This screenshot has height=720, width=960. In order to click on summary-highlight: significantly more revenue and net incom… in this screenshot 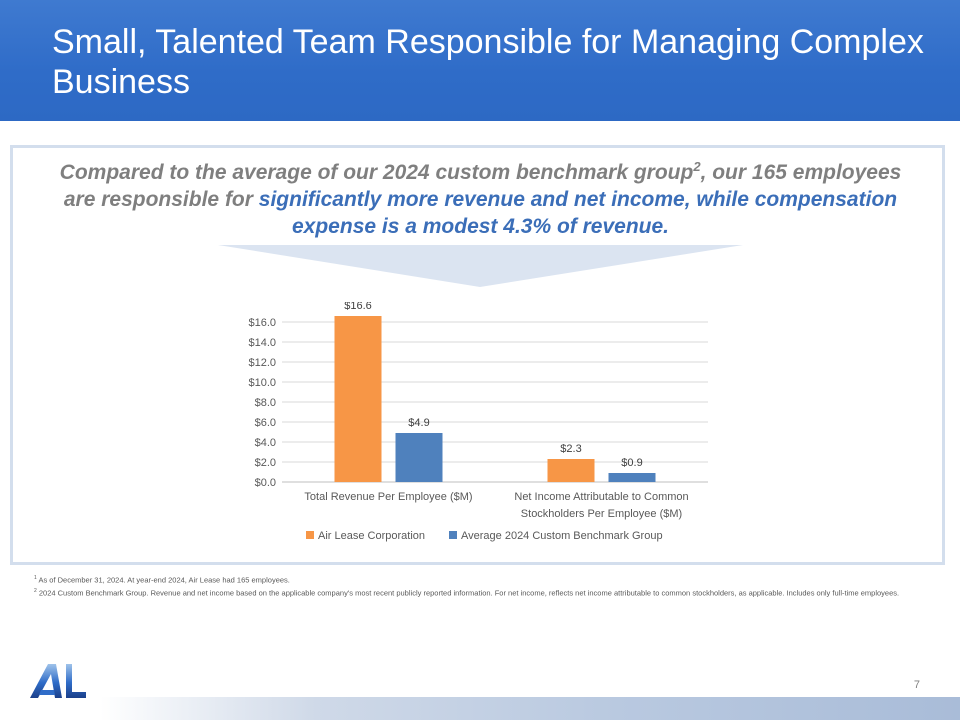, I will do `click(578, 213)`.